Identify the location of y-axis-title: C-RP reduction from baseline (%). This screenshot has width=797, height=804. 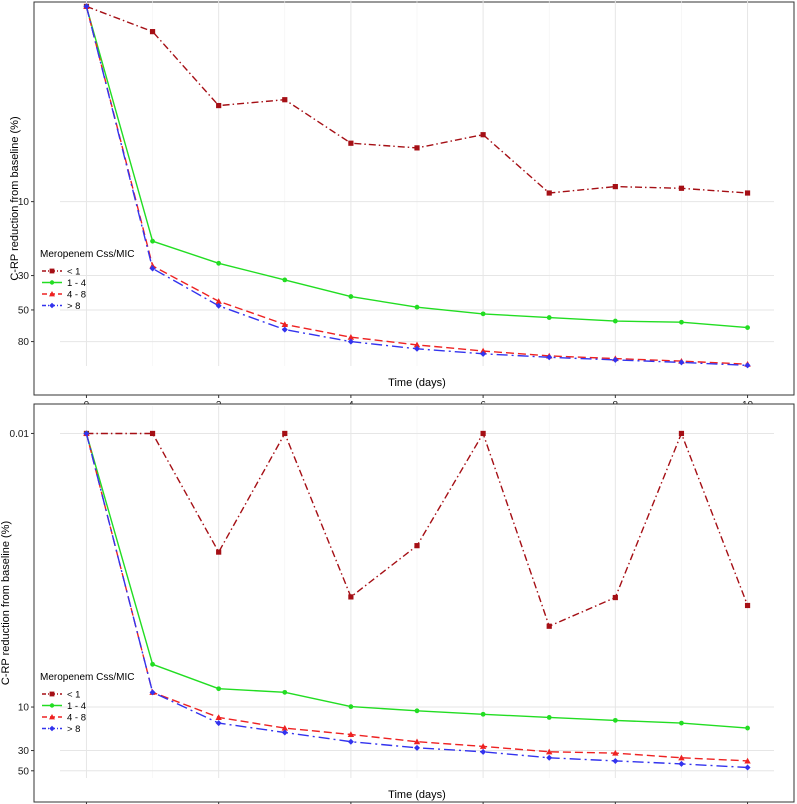
(6, 603).